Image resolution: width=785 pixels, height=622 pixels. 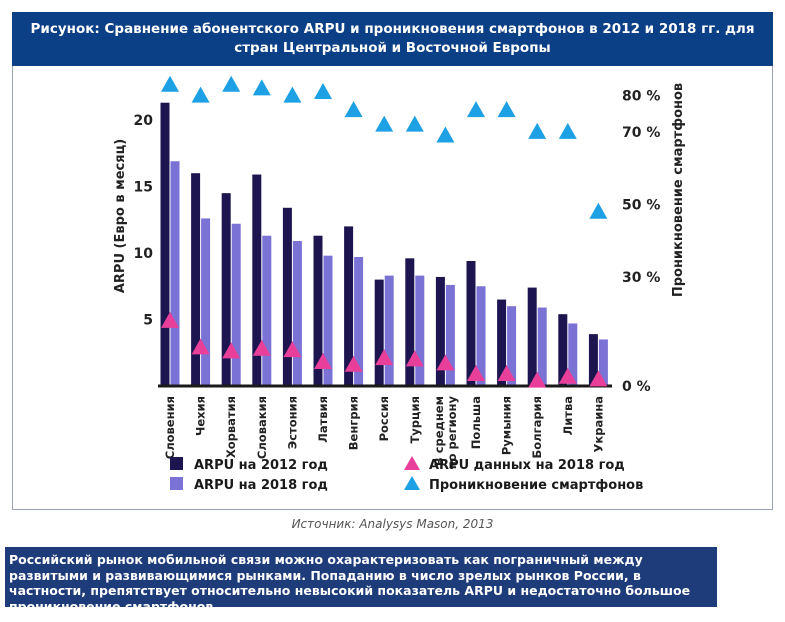 What do you see at coordinates (641, 97) in the screenshot?
I see `y-right-tick-label: 80 %` at bounding box center [641, 97].